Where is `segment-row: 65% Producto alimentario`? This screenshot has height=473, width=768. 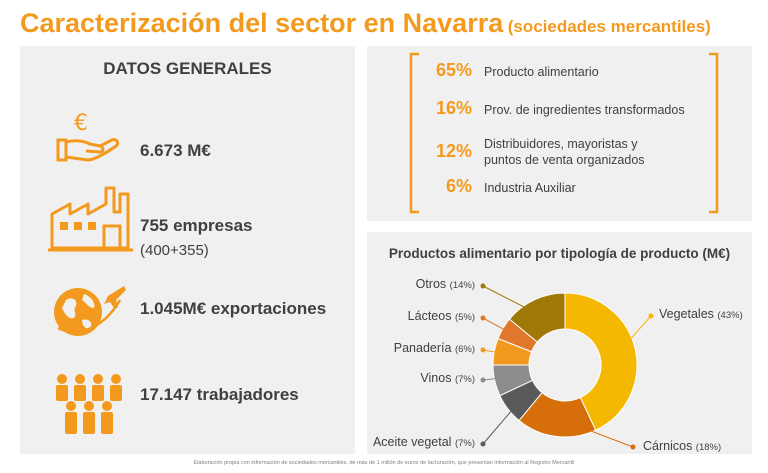
segment-row: 65% Producto alimentario is located at coordinates (559, 77).